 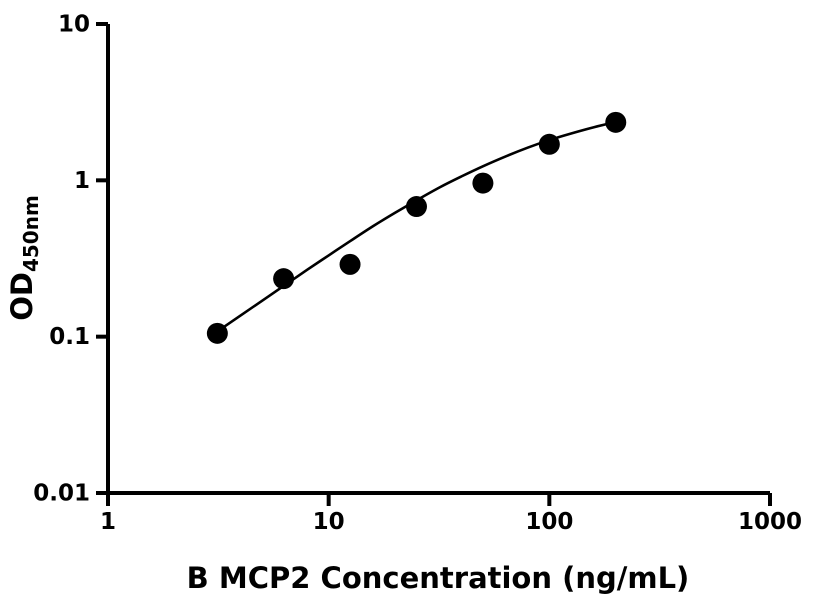 I want to click on y-axis-title-main: OD, so click(x=22, y=296).